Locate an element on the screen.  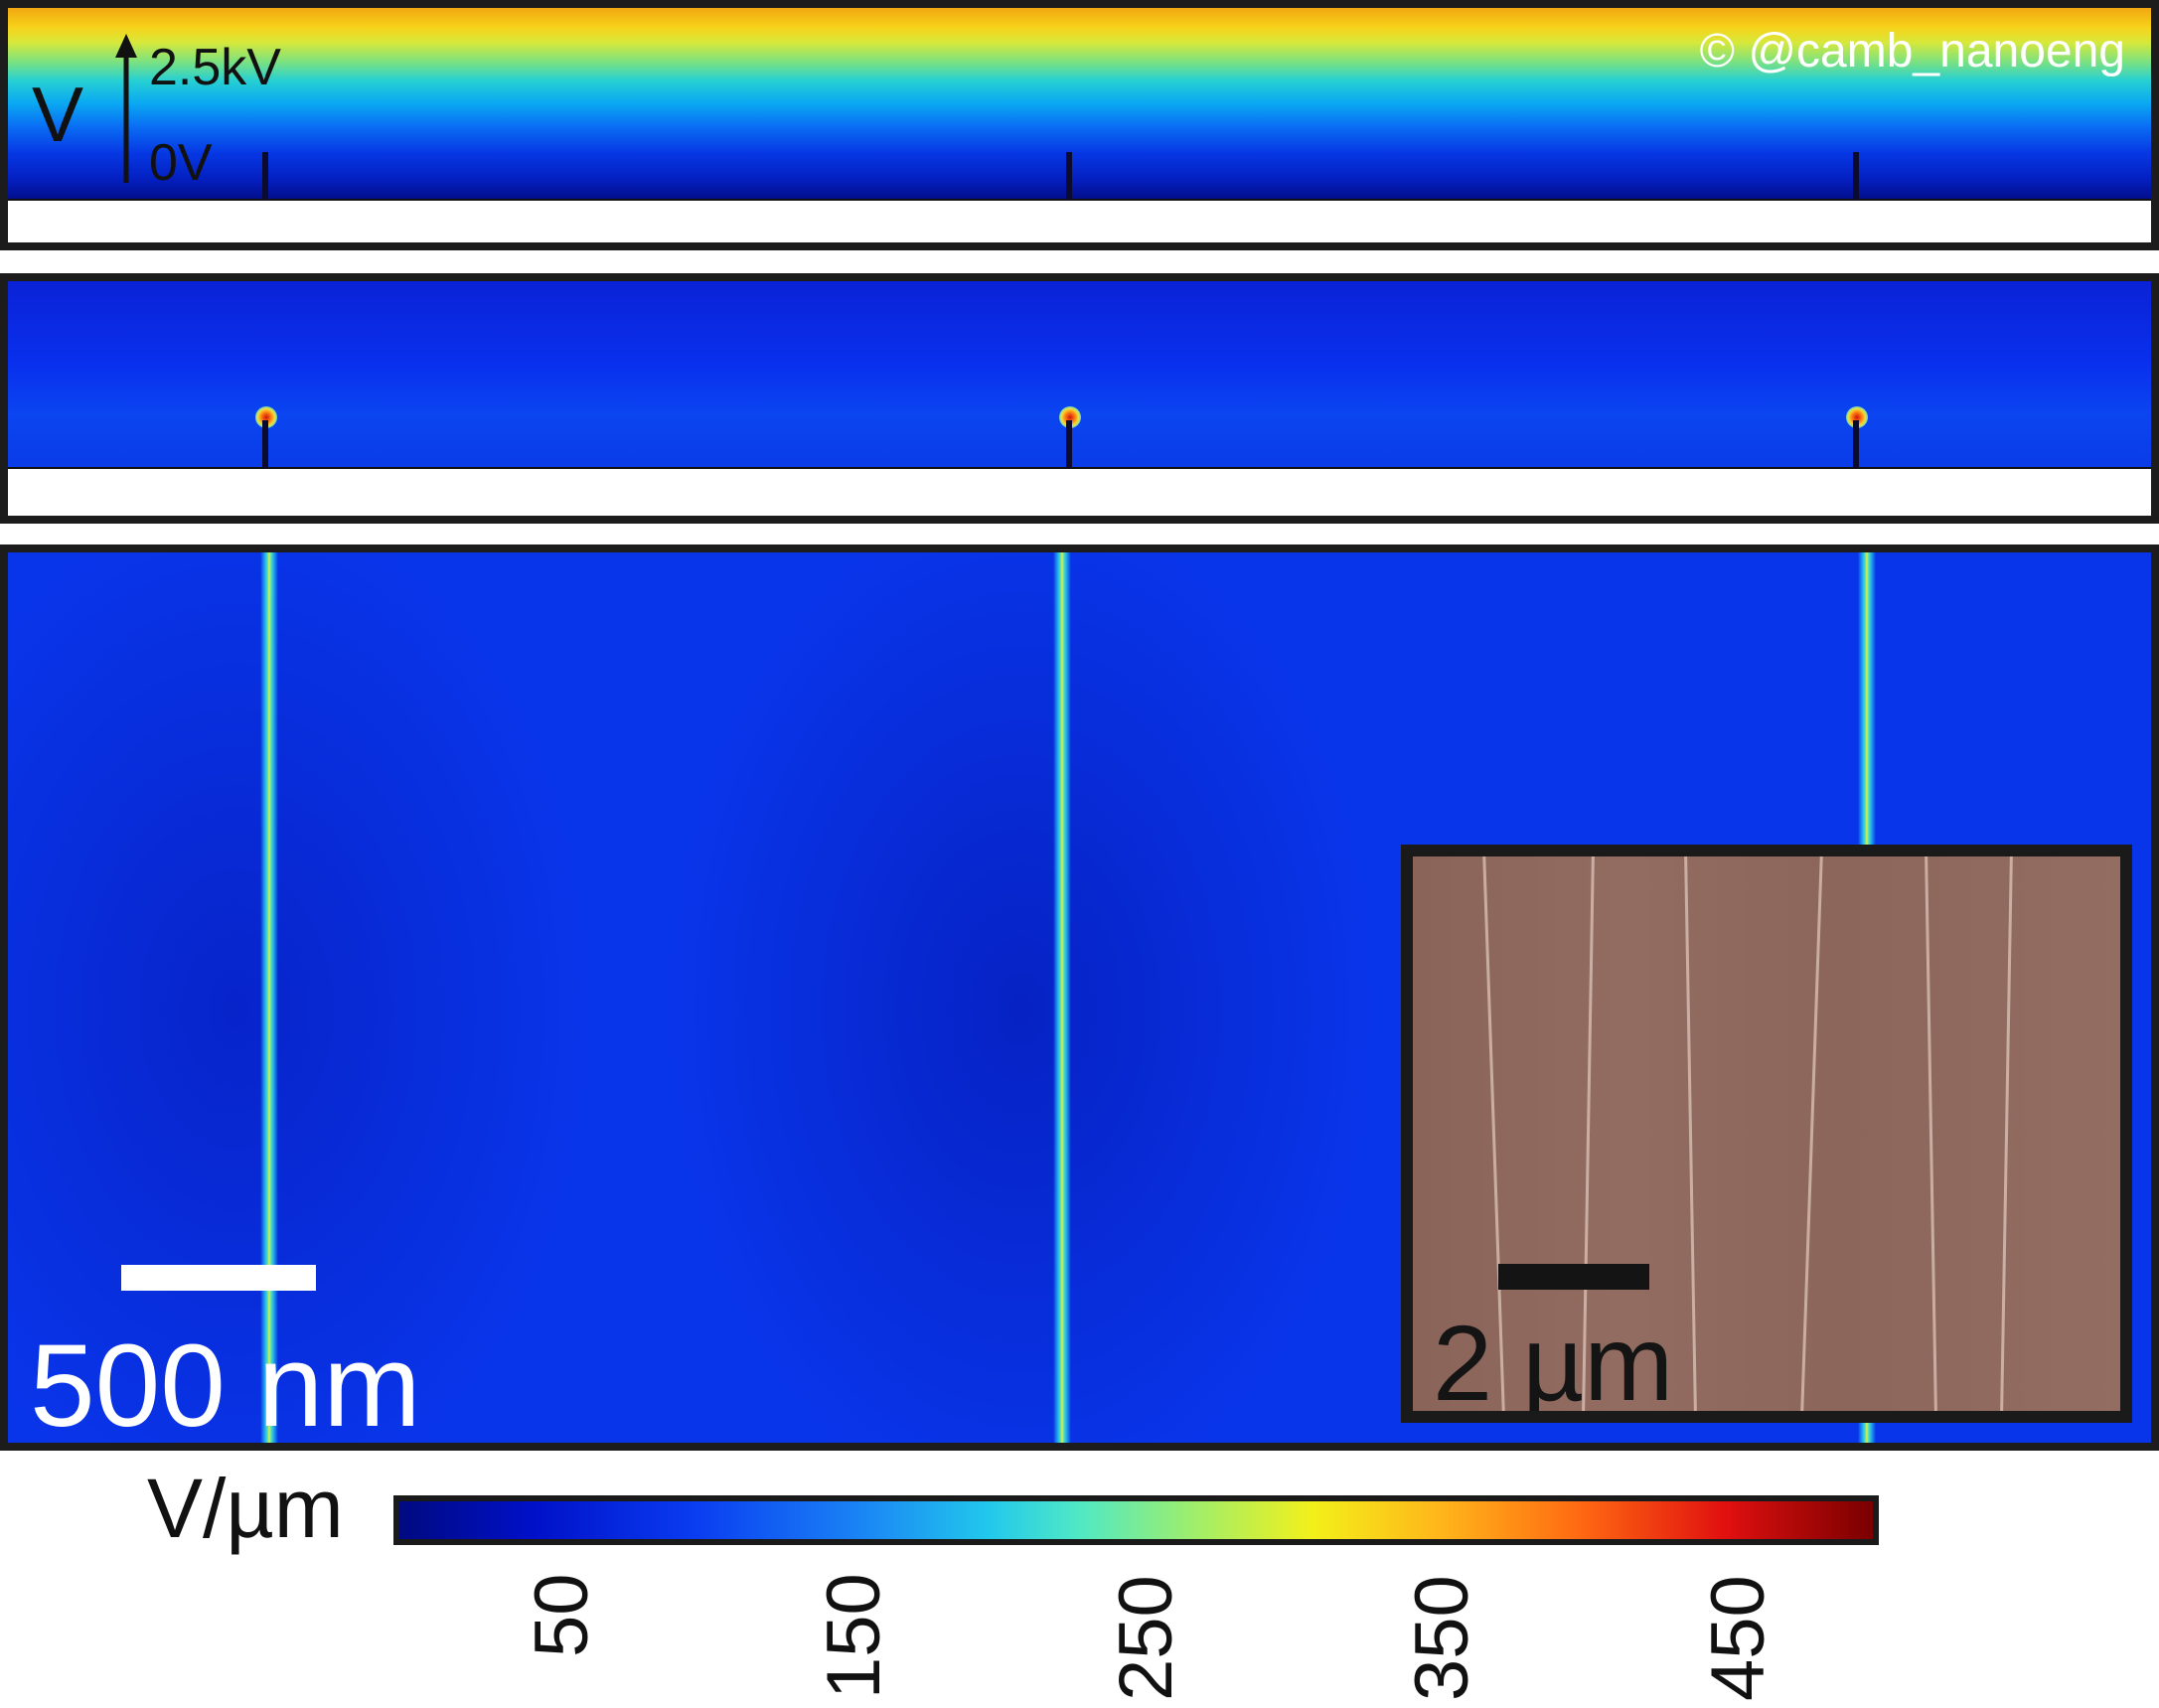
arrow-up-icon is located at coordinates (126, 108).